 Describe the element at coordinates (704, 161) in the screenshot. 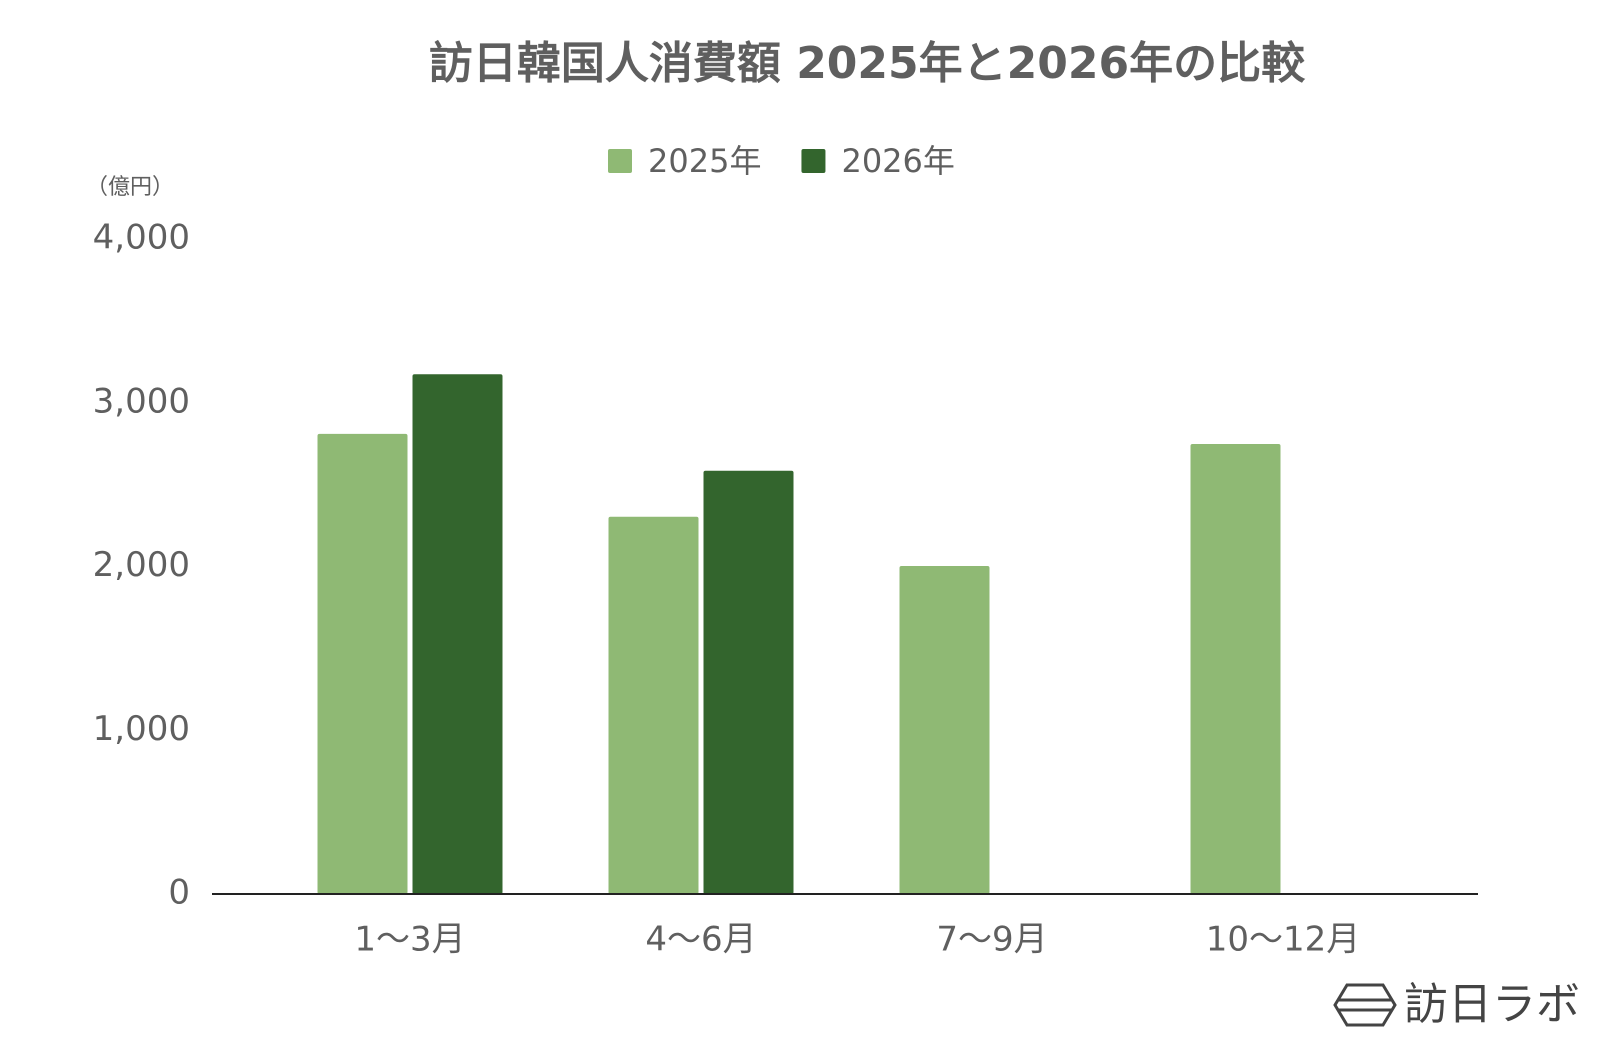

I see `legend-label: 2025年` at that location.